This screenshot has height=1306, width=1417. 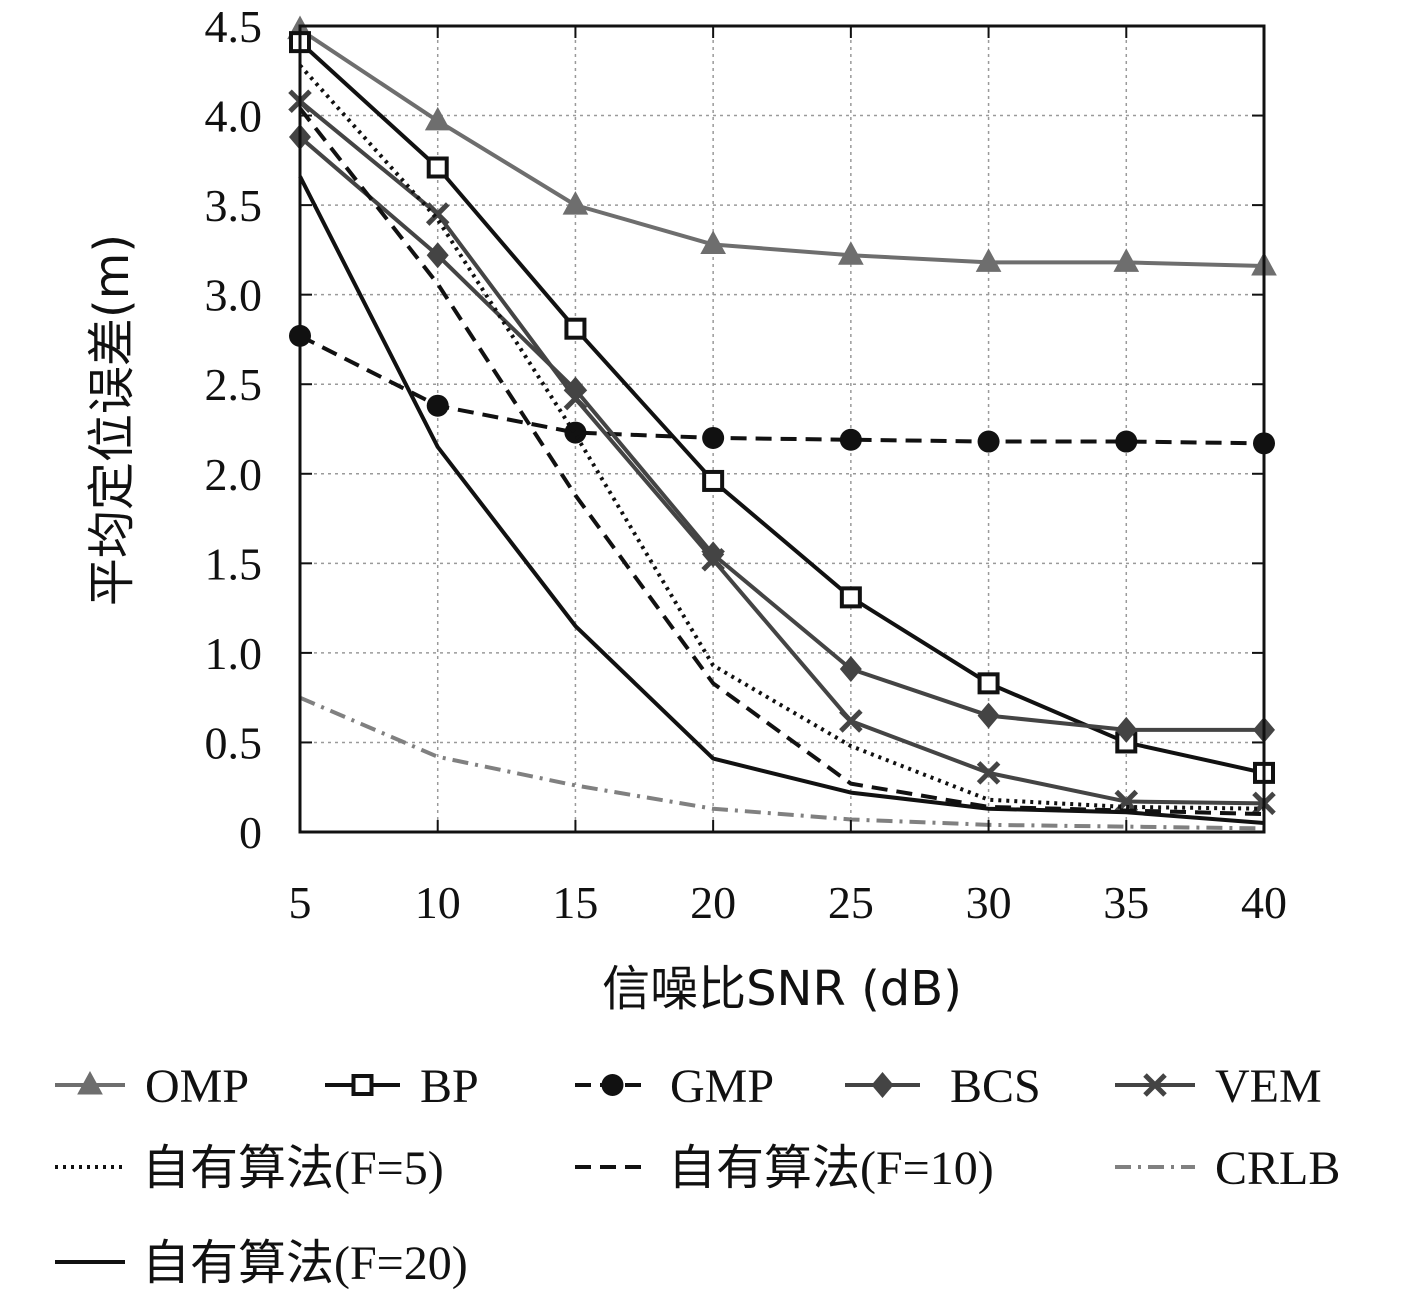 I want to click on y-tick-label: 1.0, so click(x=234, y=653).